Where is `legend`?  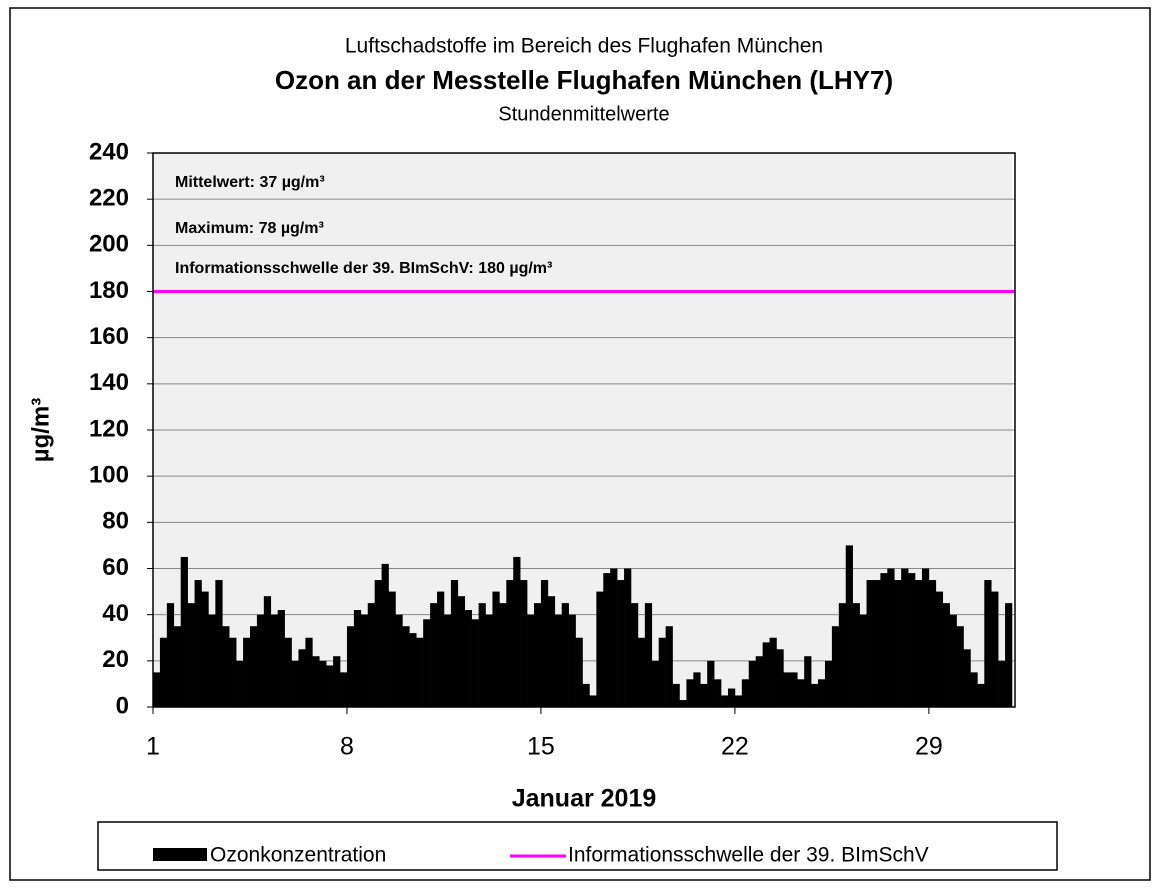
legend is located at coordinates (577, 846).